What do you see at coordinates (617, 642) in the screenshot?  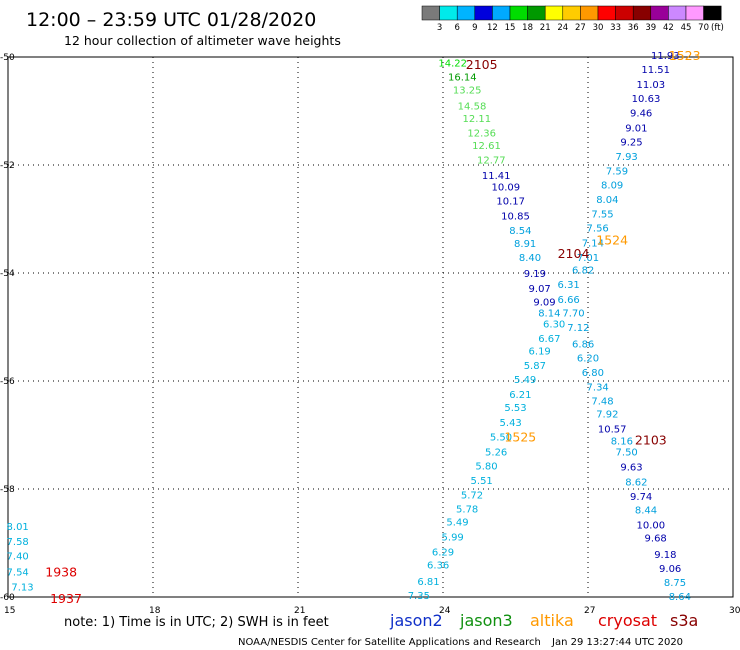 I see `footer-timestamp: Jan 29 13:27:44 UTC 2020` at bounding box center [617, 642].